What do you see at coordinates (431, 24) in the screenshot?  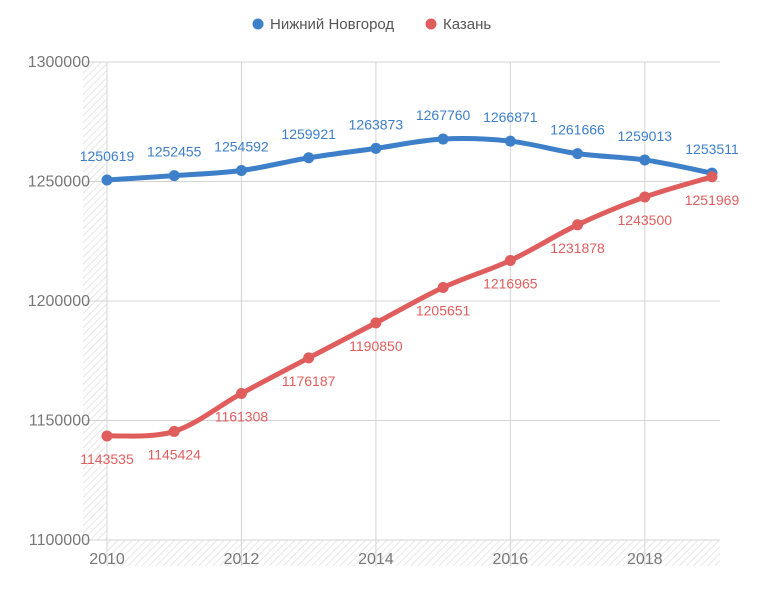 I see `legend-marker-kazan` at bounding box center [431, 24].